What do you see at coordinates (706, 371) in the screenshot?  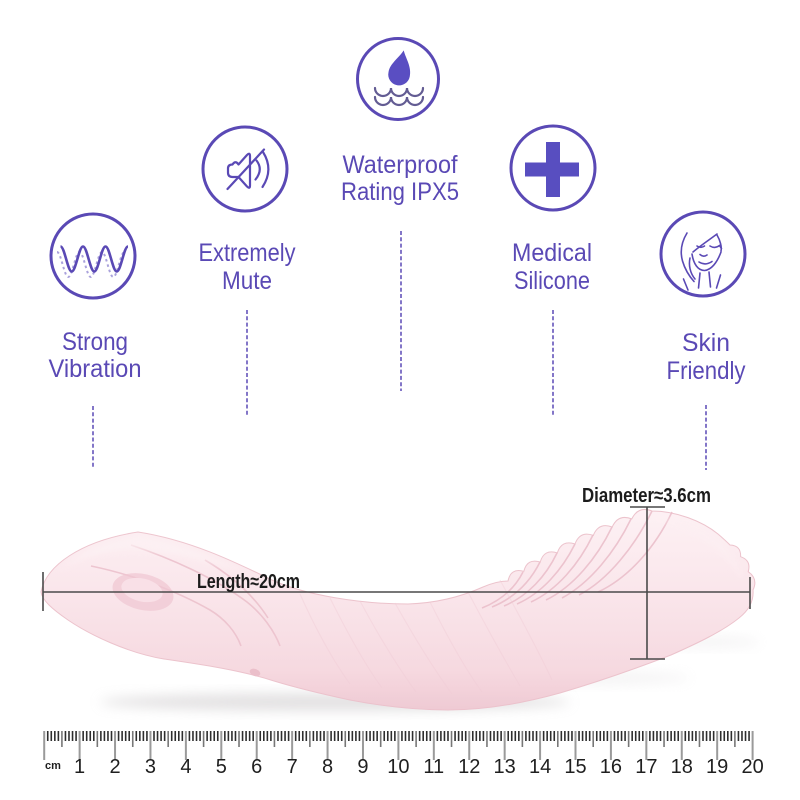 I see `svg-text: Friendly` at bounding box center [706, 371].